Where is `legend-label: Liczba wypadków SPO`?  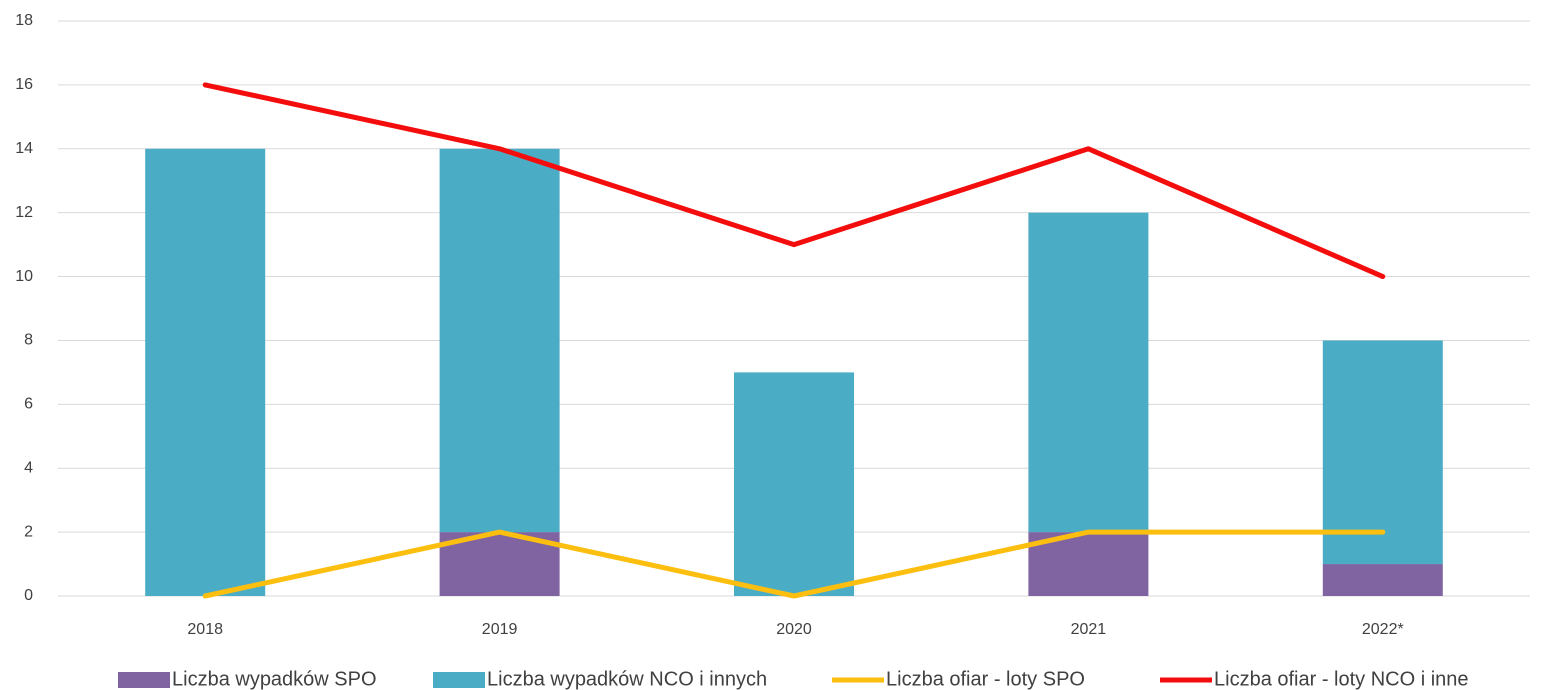 legend-label: Liczba wypadków SPO is located at coordinates (274, 679).